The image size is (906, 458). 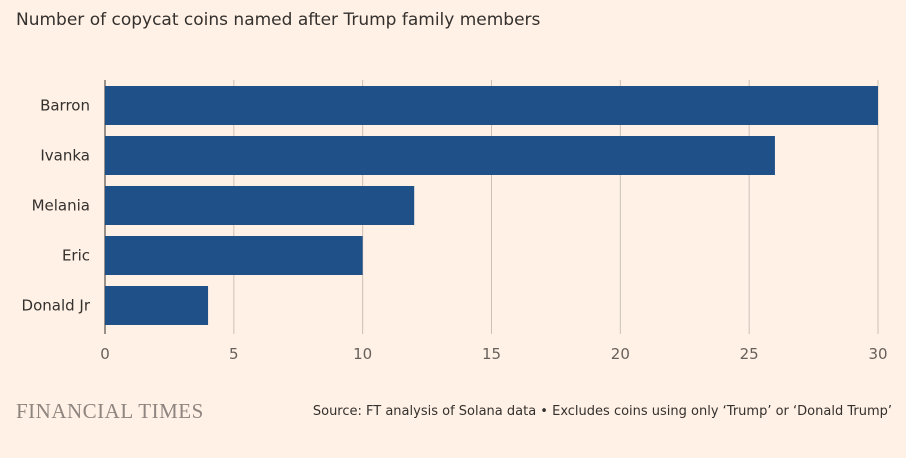 I want to click on x-tick-label: 5, so click(x=234, y=354).